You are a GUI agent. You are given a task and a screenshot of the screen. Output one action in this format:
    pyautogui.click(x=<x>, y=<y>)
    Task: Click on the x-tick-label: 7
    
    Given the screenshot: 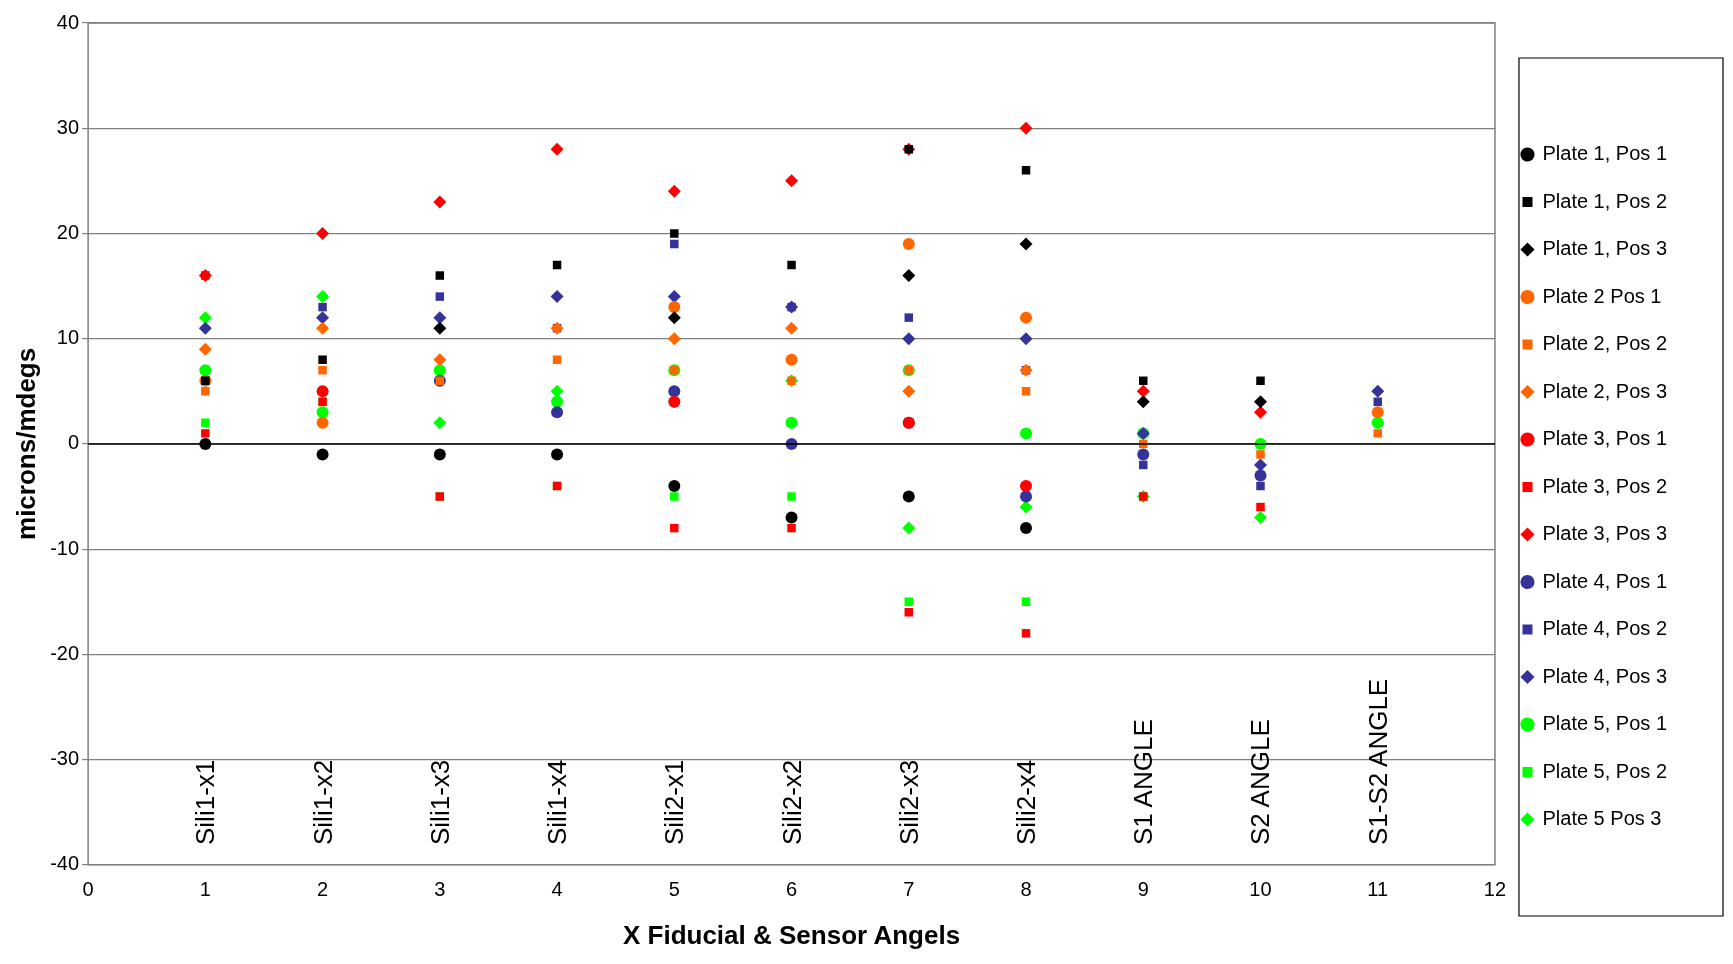 What is the action you would take?
    pyautogui.click(x=909, y=889)
    